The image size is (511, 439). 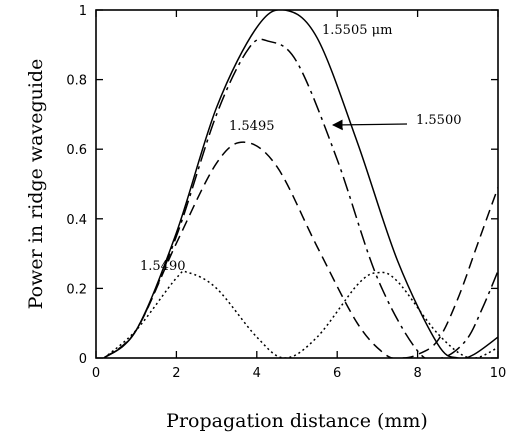 What do you see at coordinates (337, 373) in the screenshot?
I see `x-tick-label-3: 6` at bounding box center [337, 373].